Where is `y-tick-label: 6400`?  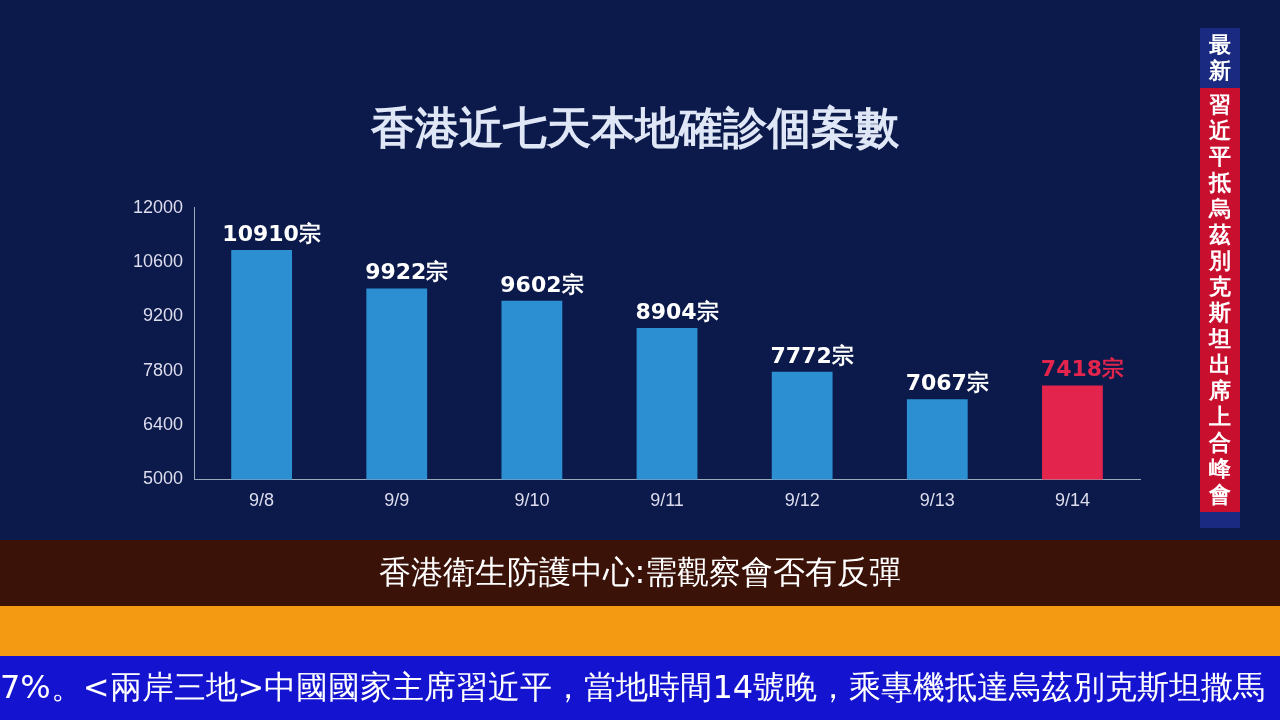
y-tick-label: 6400 is located at coordinates (163, 424).